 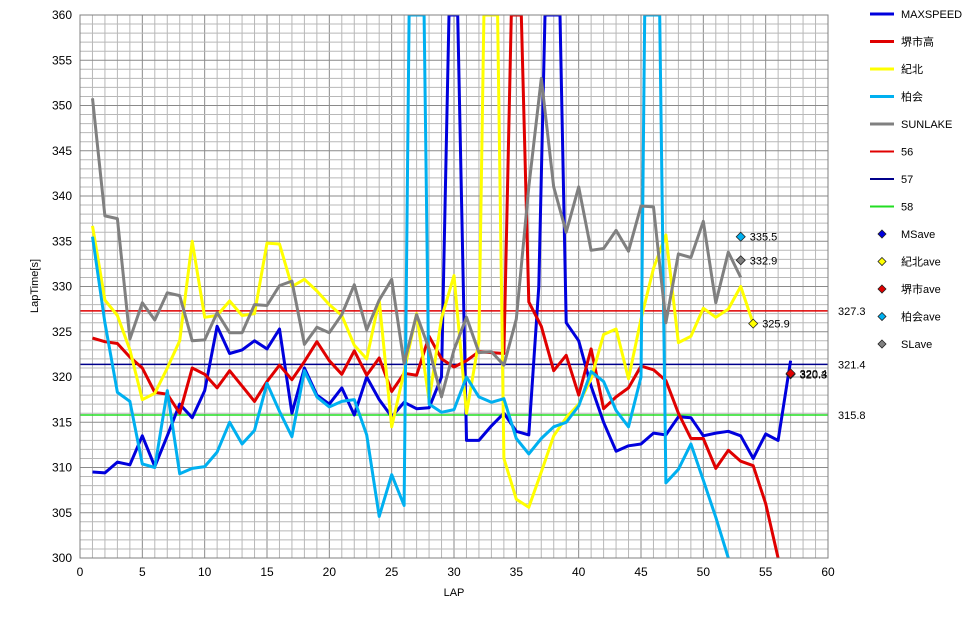 What do you see at coordinates (62, 377) in the screenshot?
I see `y-tick-label: 320` at bounding box center [62, 377].